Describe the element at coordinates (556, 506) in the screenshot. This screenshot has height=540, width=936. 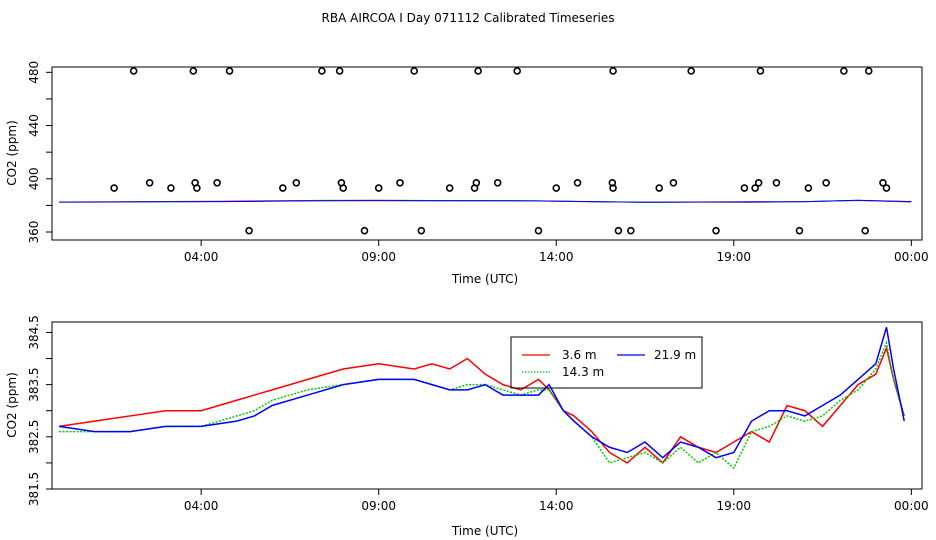
I see `bottom-x-tick-label: 14:00` at that location.